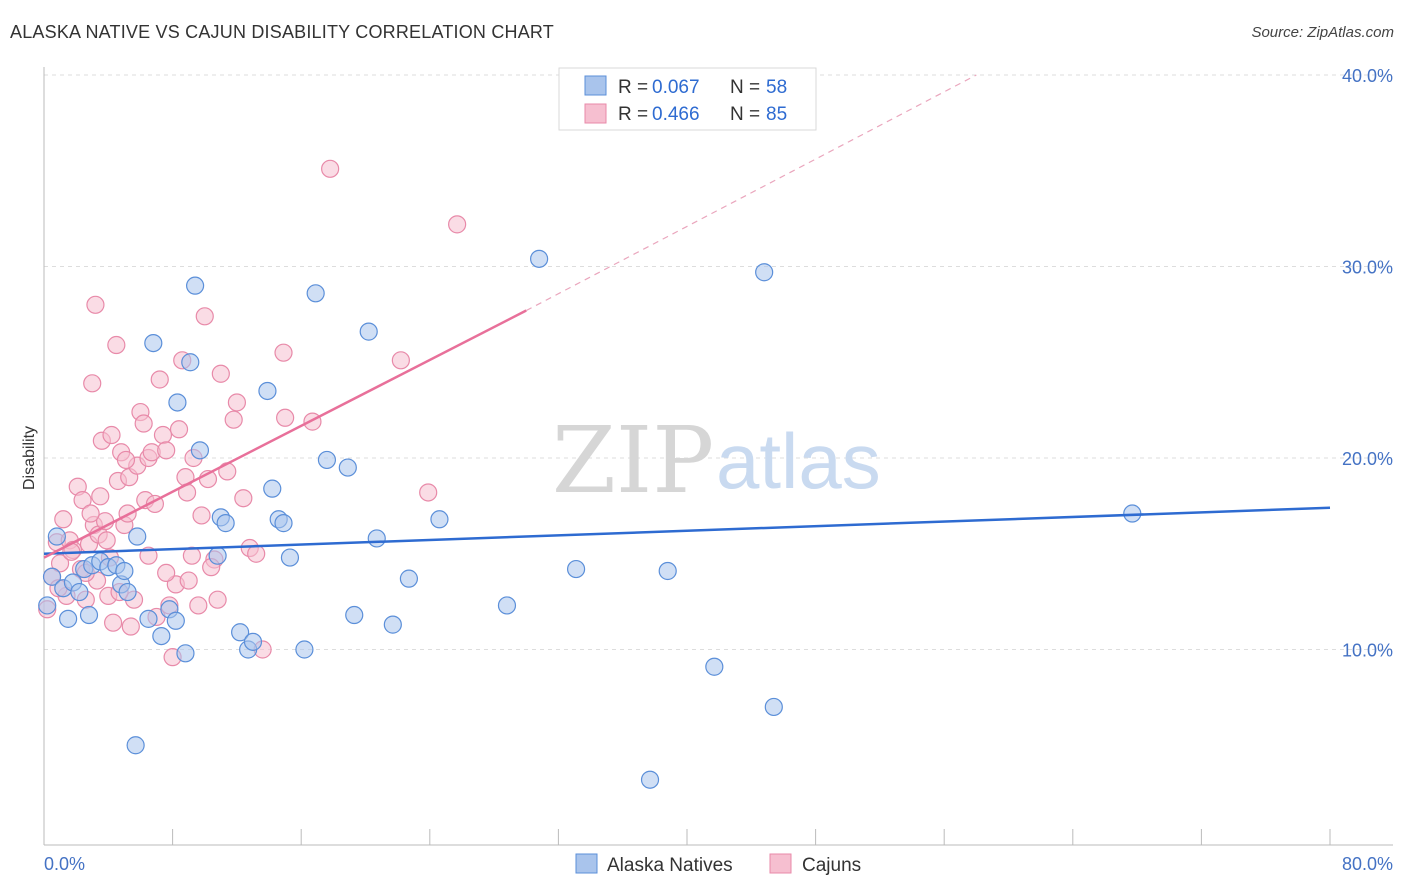 This screenshot has height=892, width=1406. What do you see at coordinates (670, 865) in the screenshot?
I see `bottom-legend-label-blue: Alaska Natives` at bounding box center [670, 865].